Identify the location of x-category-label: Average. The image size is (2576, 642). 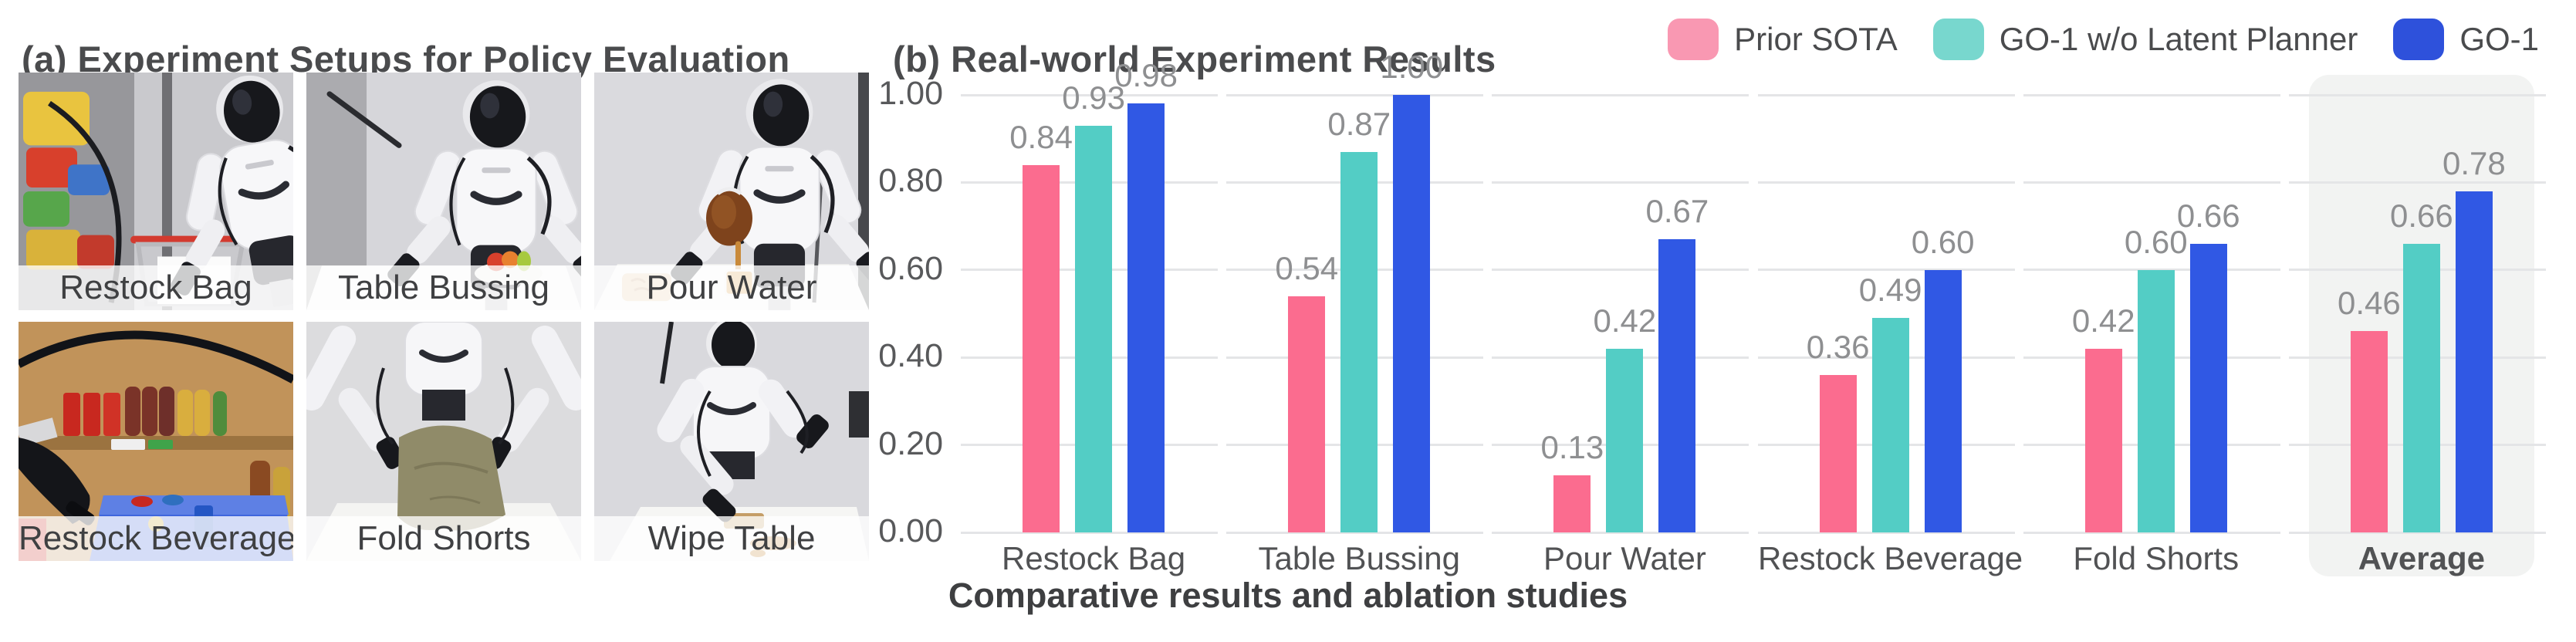
(2422, 558).